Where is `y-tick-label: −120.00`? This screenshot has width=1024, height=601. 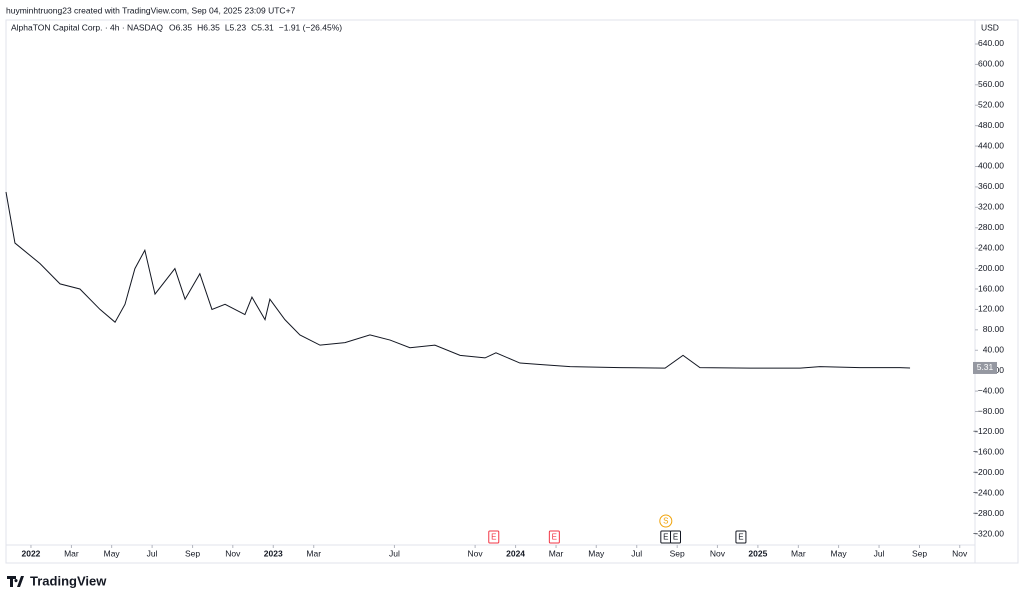 y-tick-label: −120.00 is located at coordinates (988, 431).